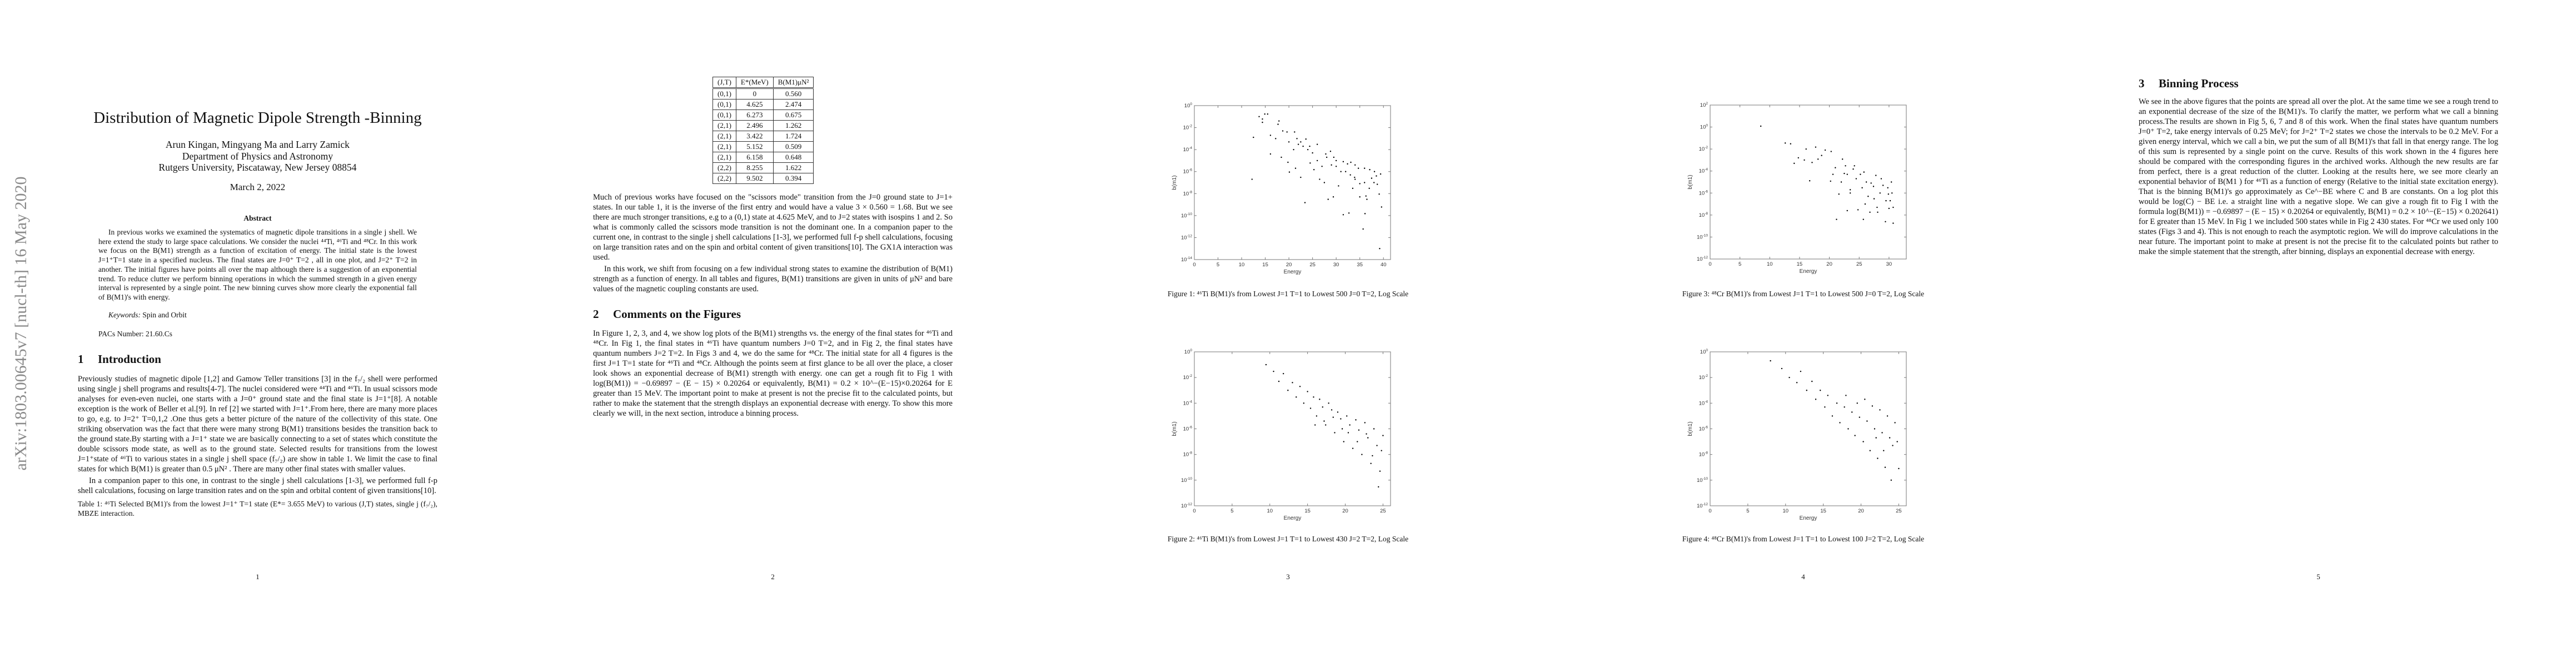 Image resolution: width=2576 pixels, height=667 pixels. Describe the element at coordinates (1289, 265) in the screenshot. I see `x-tick-label: 20` at that location.